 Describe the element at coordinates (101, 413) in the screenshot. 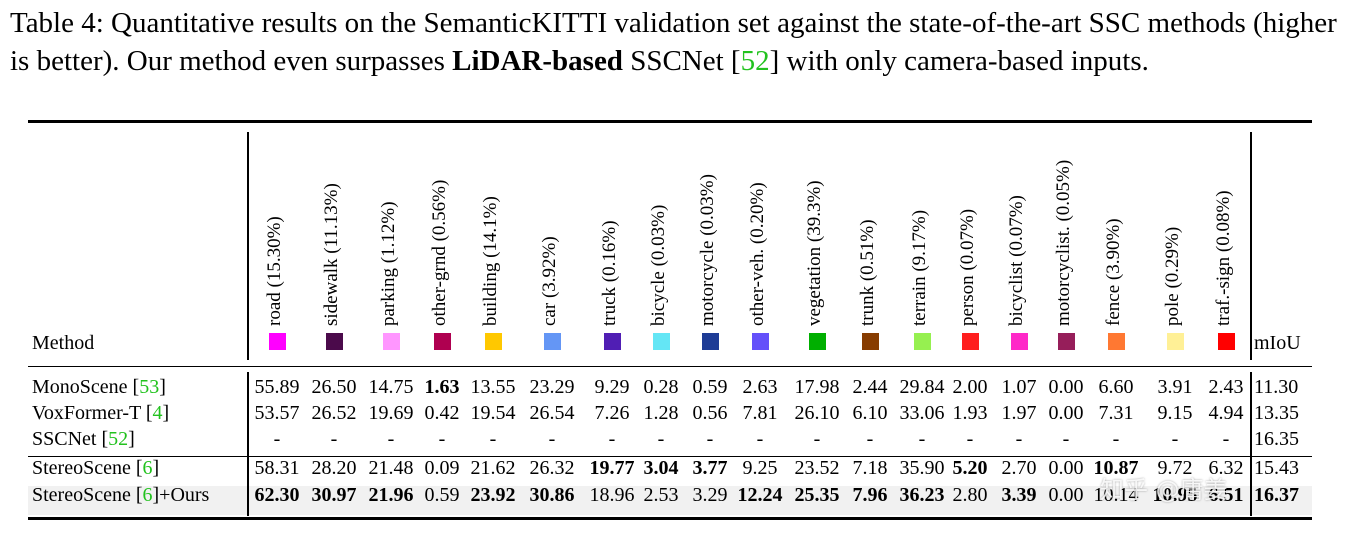

I see `method-name-1: VoxFormer-T [4]` at that location.